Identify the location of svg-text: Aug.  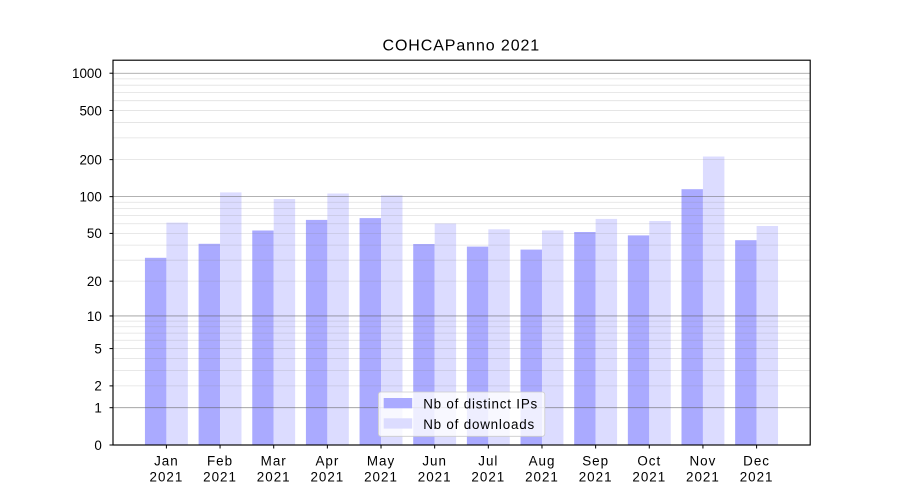
(542, 461).